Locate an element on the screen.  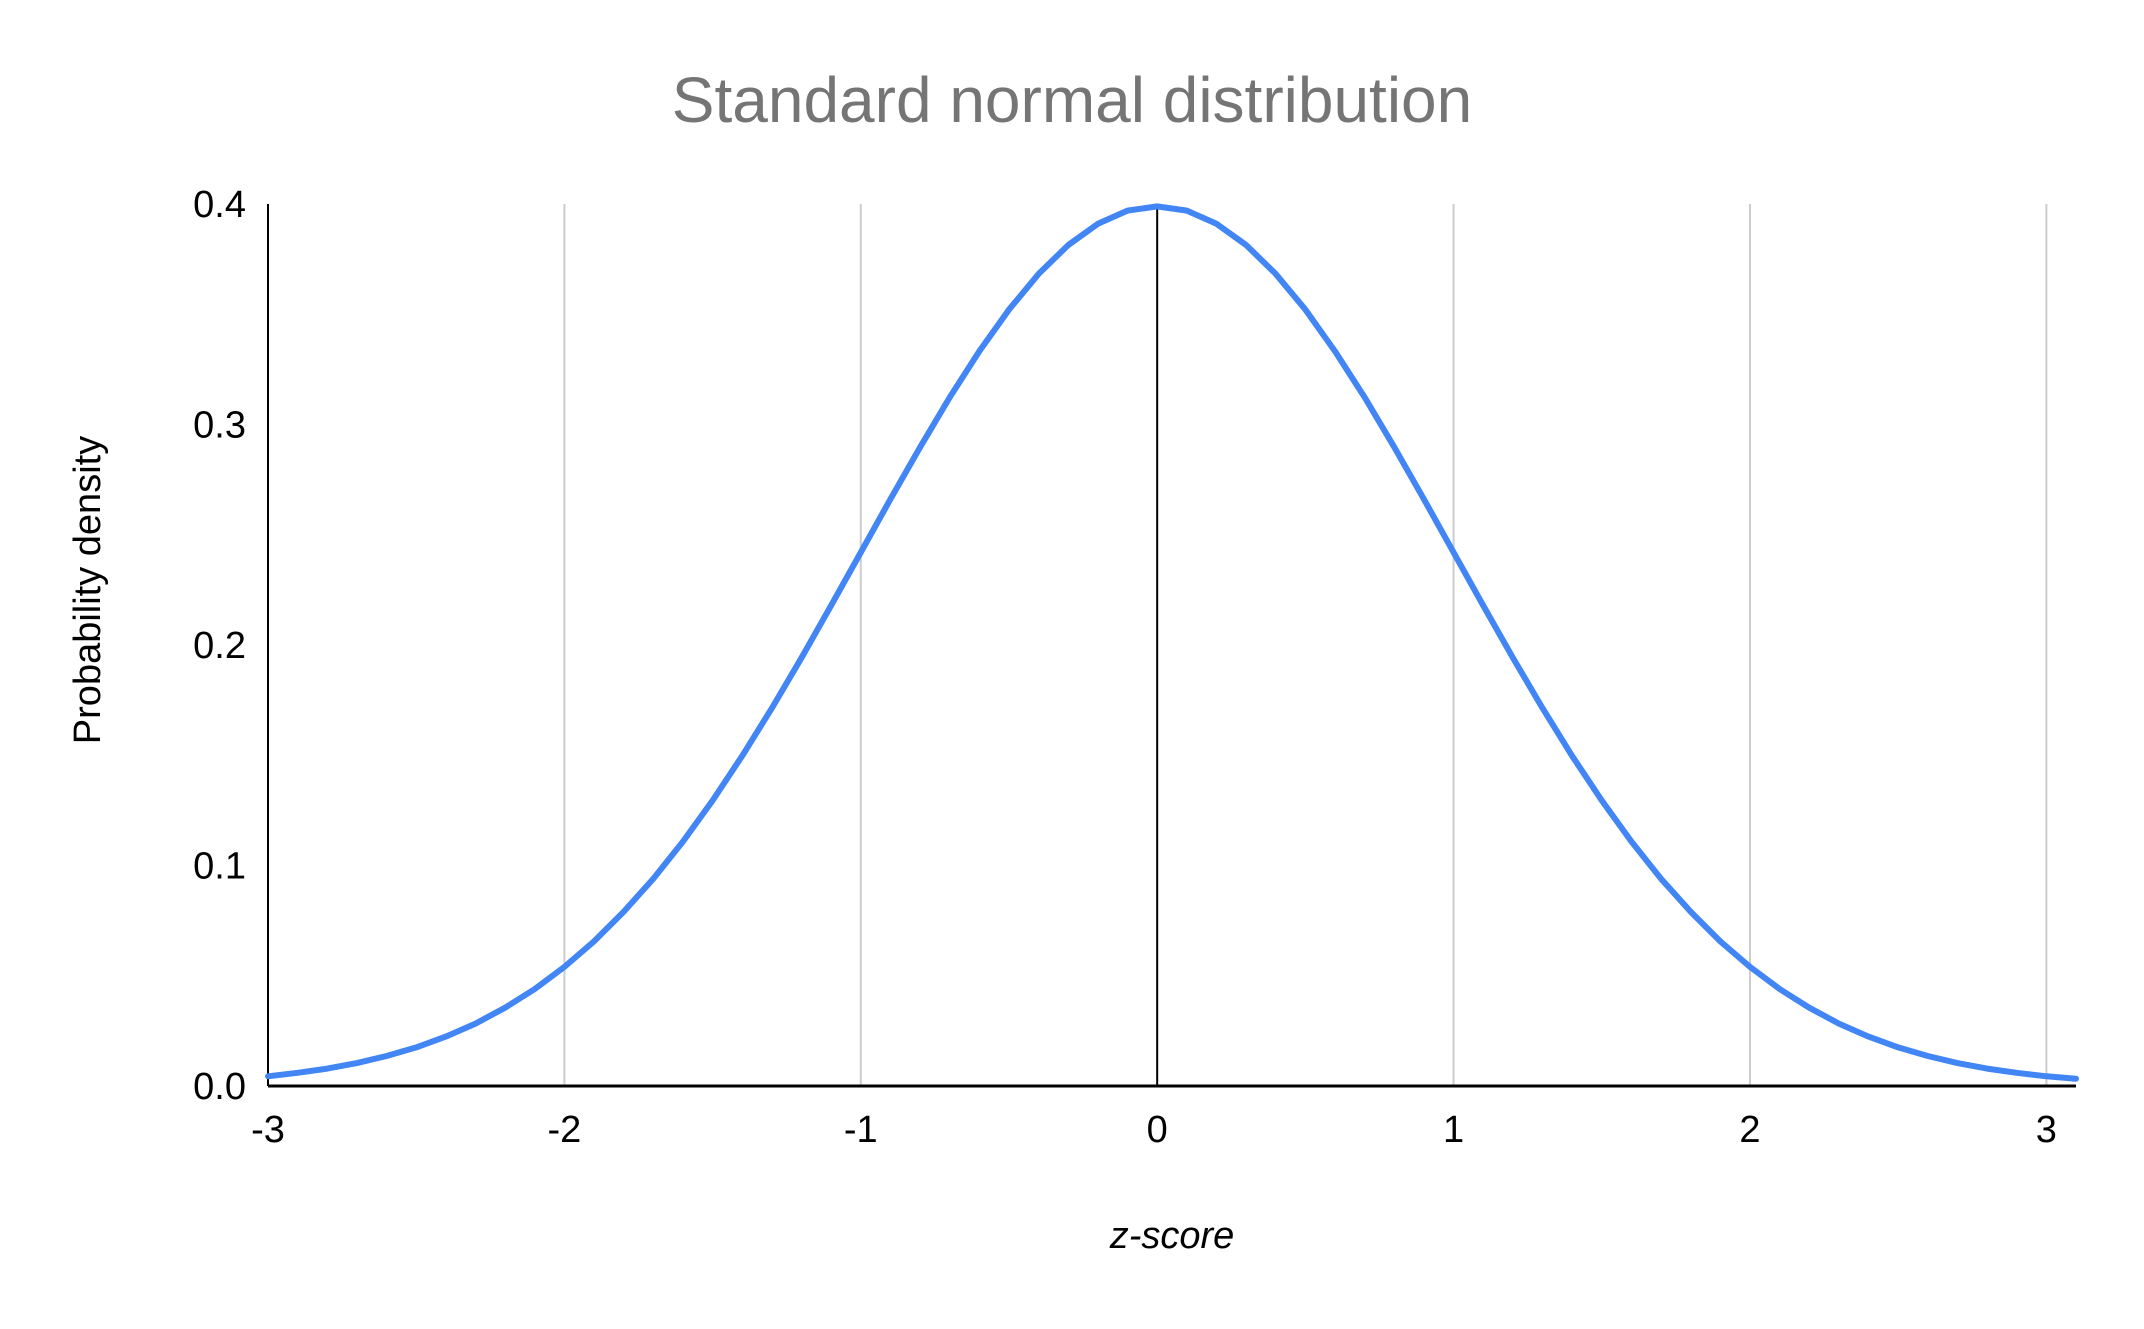
x-tick-label: 1 is located at coordinates (1453, 1130).